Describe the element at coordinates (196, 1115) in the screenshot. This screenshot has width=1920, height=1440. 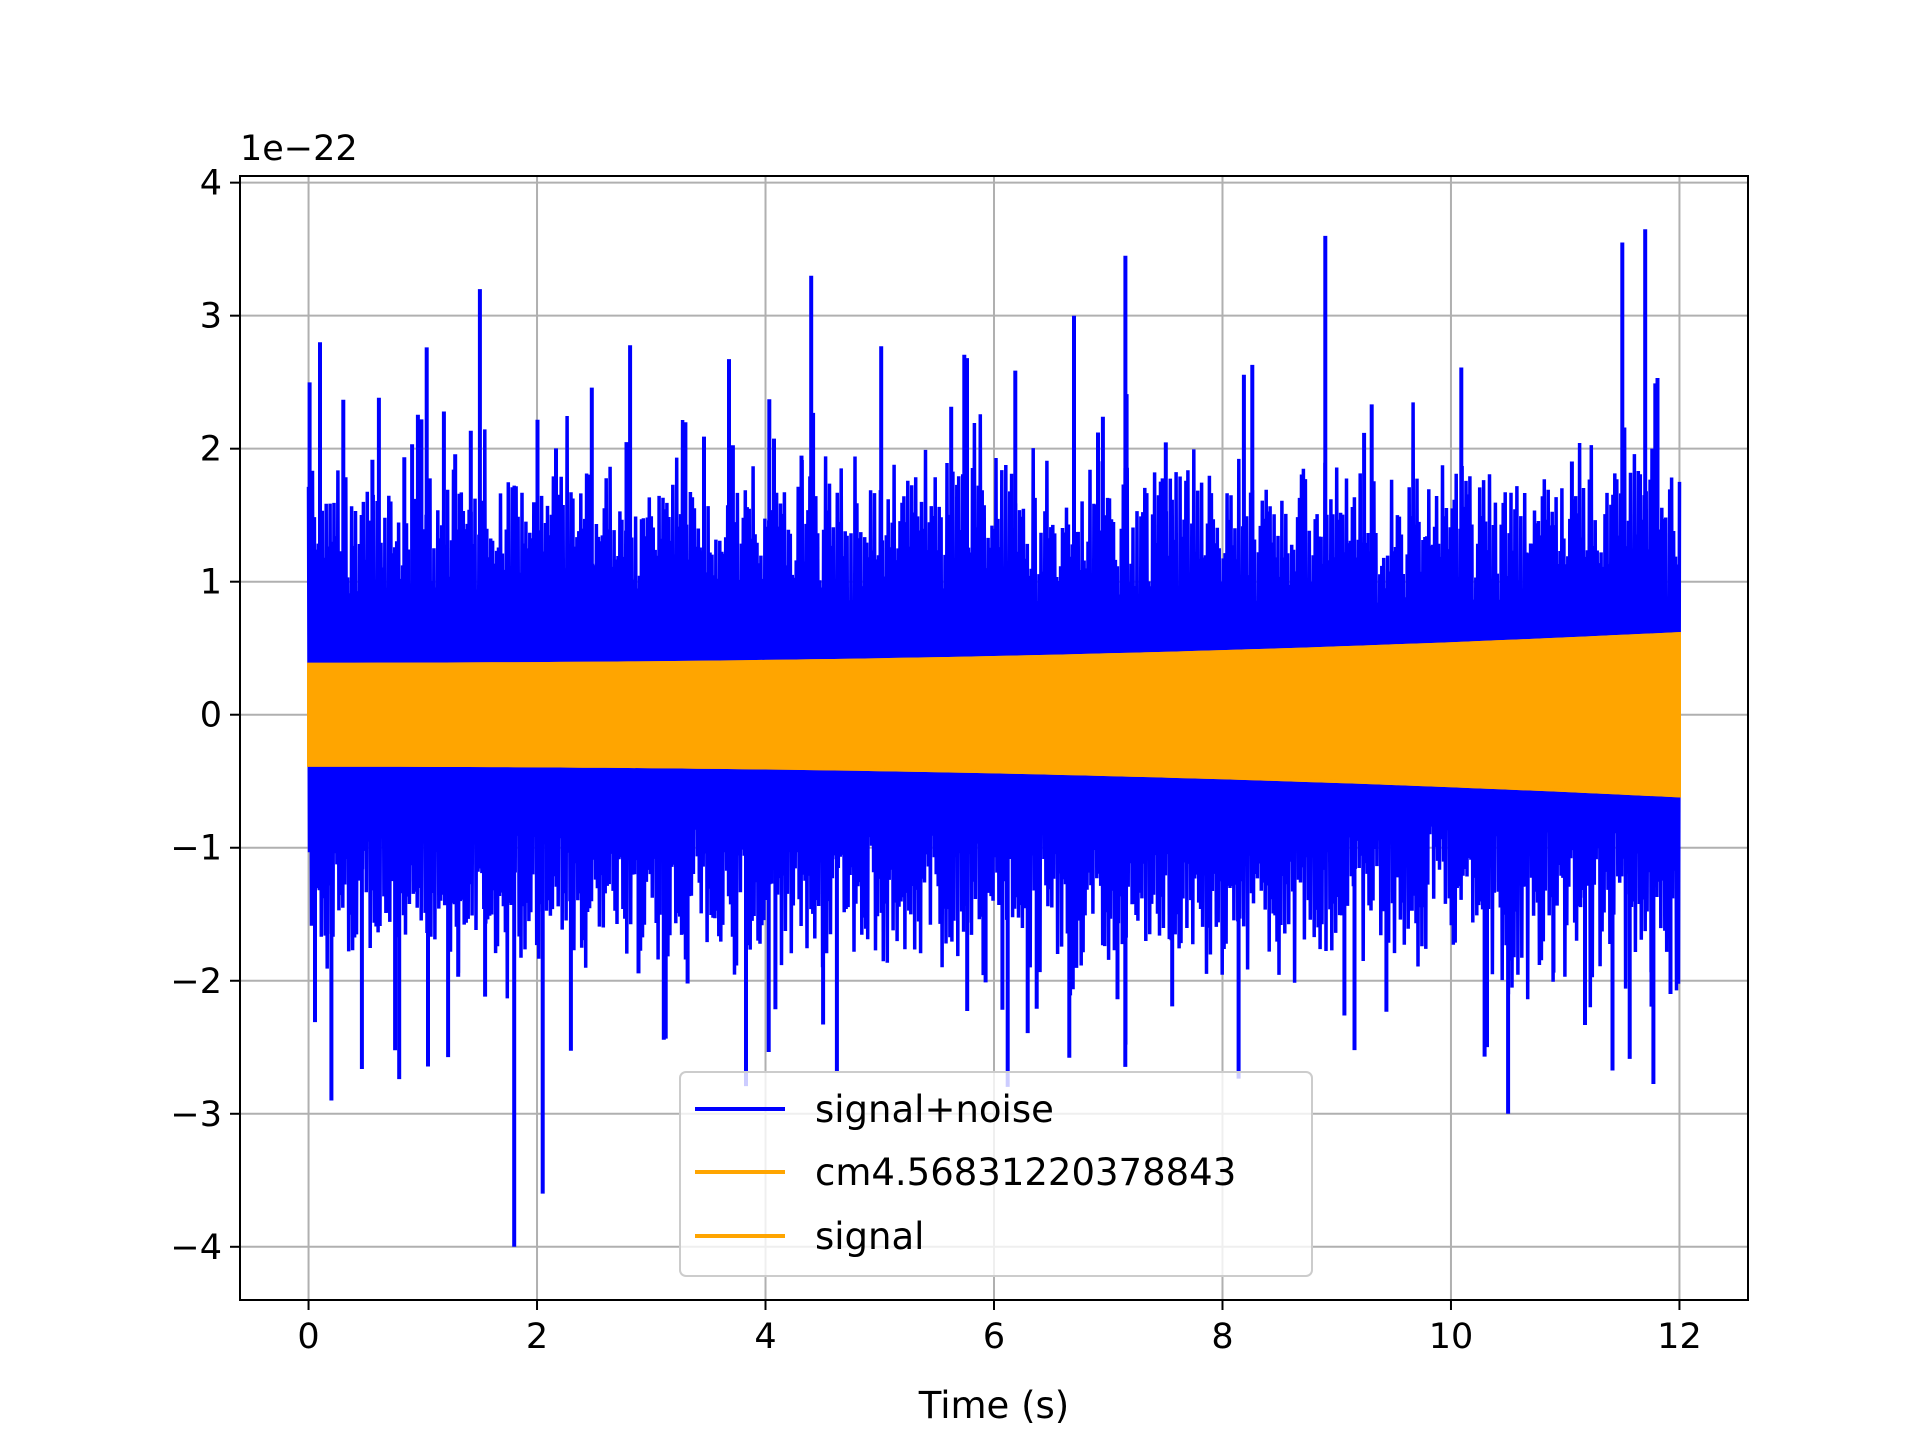
I see `y-tick-label: −3` at that location.